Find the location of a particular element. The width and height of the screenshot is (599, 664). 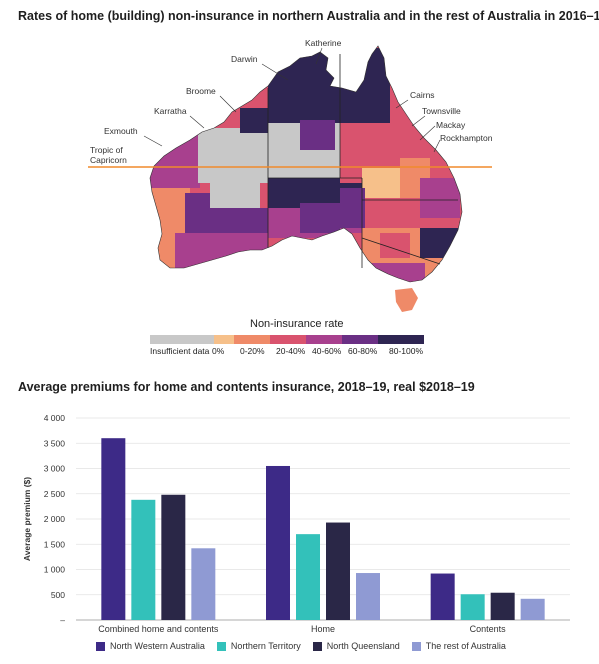

cairns-label: Cairns is located at coordinates (422, 95).